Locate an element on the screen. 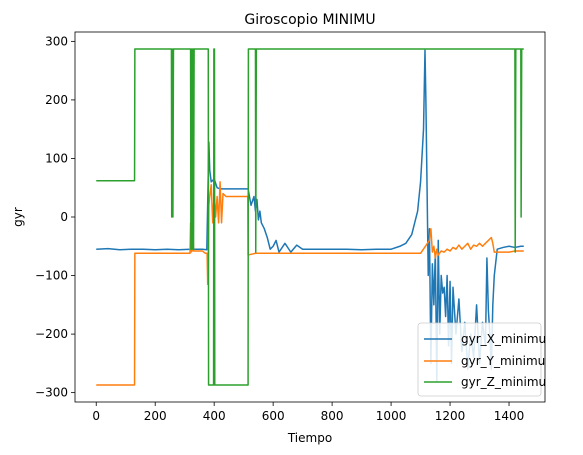 This screenshot has height=455, width=583. y-tick-label: −100 is located at coordinates (51, 276).